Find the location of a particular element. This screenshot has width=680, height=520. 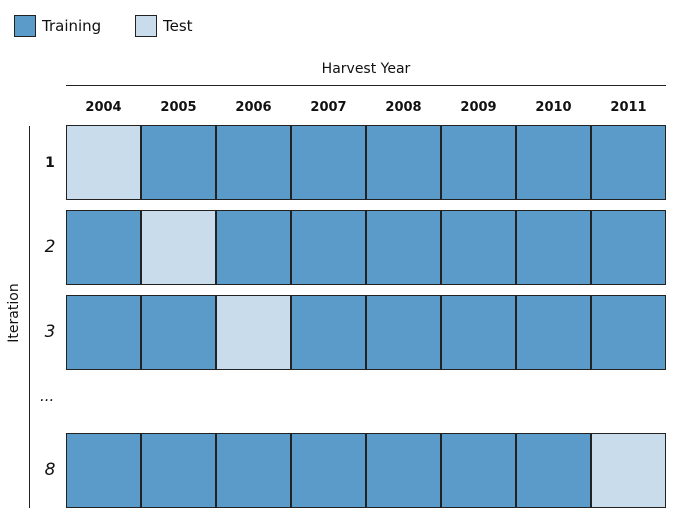

year-header: 2010 is located at coordinates (553, 107).